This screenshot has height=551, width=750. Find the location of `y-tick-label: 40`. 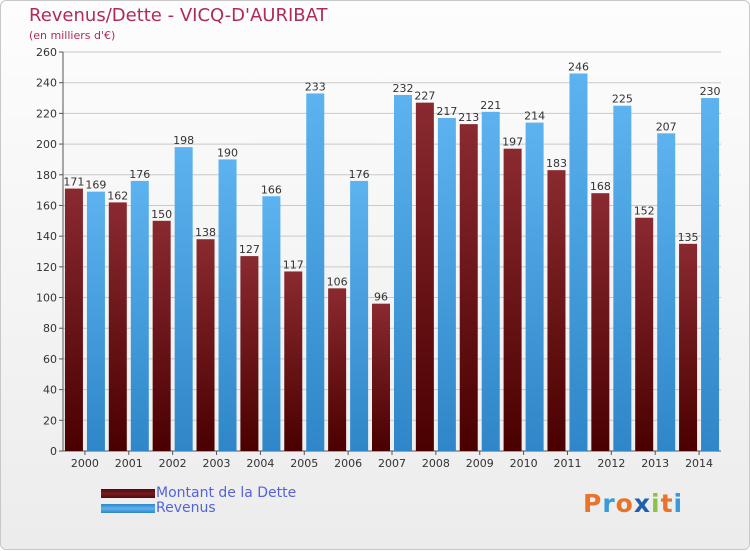

y-tick-label: 40 is located at coordinates (50, 390).